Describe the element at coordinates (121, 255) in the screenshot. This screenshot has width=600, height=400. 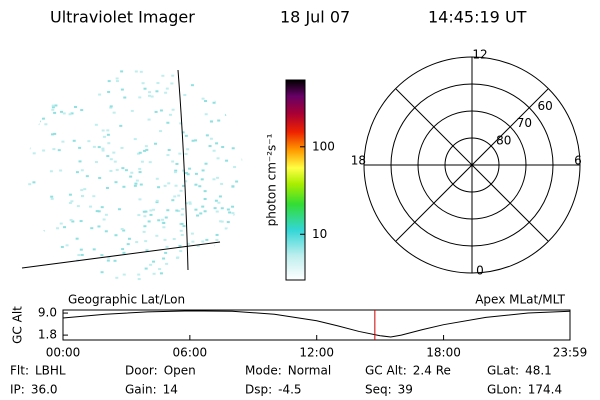
I see `parallel` at that location.